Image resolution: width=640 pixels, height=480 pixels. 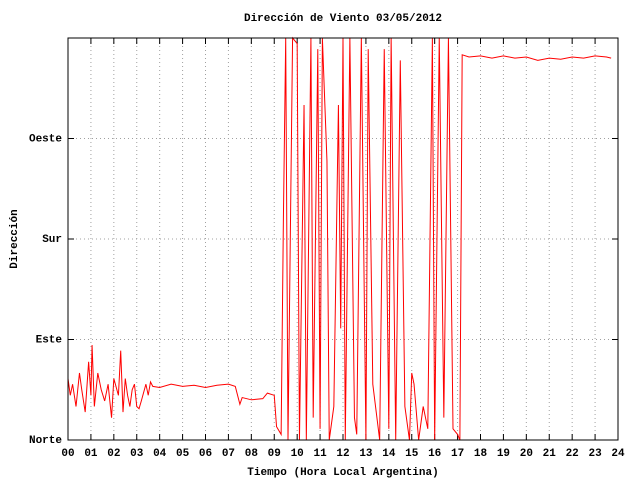 I want to click on x-tick-label: 07, so click(x=228, y=454).